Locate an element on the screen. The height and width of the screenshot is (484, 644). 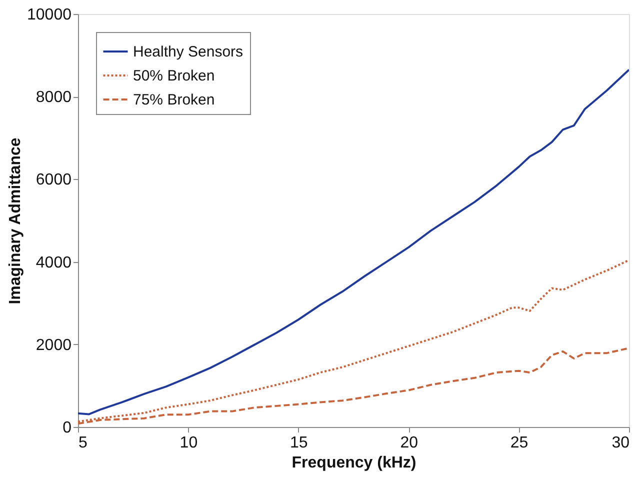
y-tick-label: 10000 is located at coordinates (49, 15).